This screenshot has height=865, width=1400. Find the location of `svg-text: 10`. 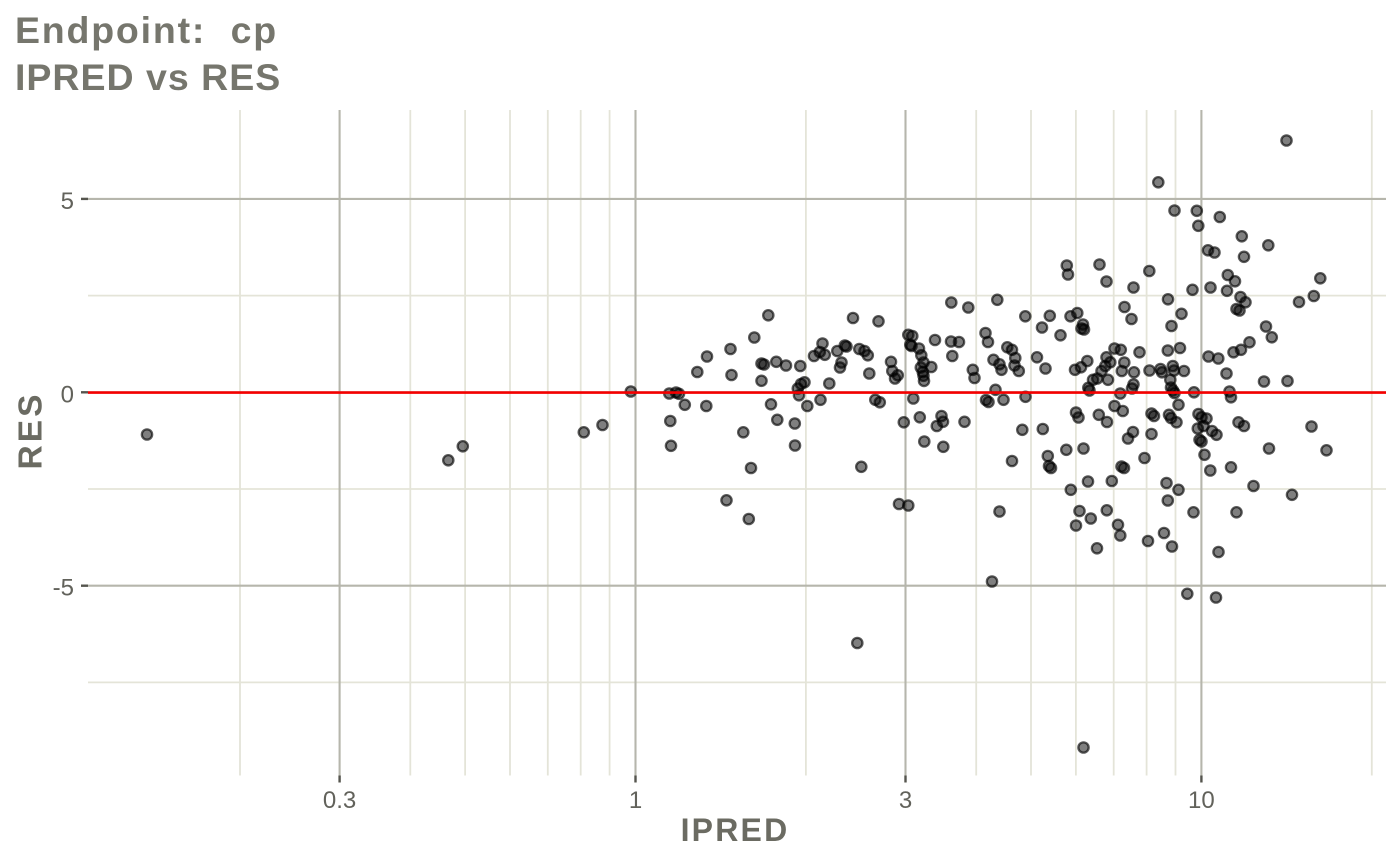

svg-text: 10 is located at coordinates (1201, 800).